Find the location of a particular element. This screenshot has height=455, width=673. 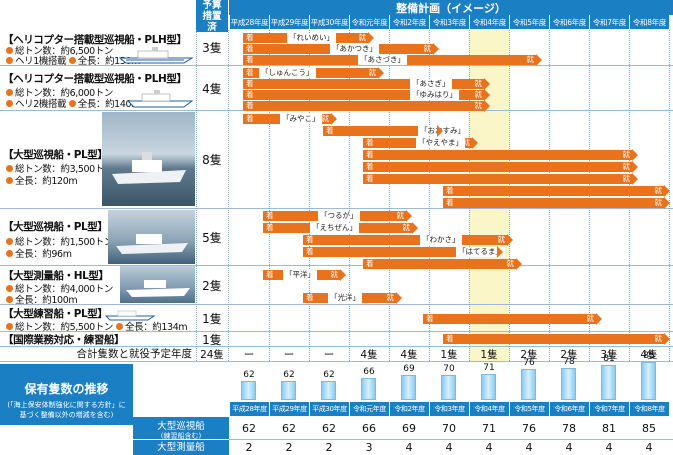

year-header-cell: 令和6年度 is located at coordinates (569, 22).